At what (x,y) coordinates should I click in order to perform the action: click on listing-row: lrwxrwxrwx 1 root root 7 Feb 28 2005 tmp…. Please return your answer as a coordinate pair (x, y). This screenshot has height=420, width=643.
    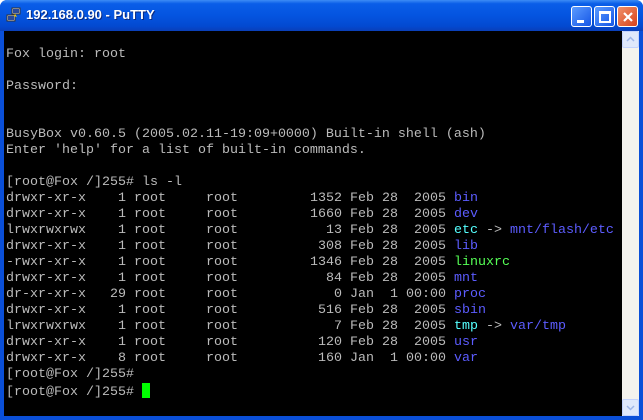
    Looking at the image, I should click on (313, 327).